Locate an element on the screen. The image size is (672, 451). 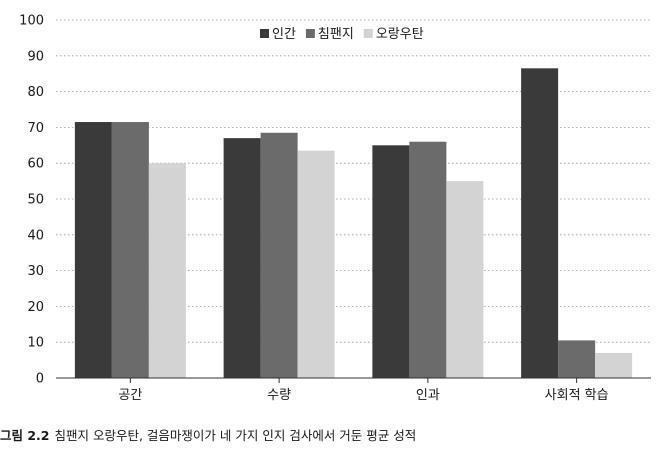
legend-swatch-오랑우탄 is located at coordinates (368, 33).